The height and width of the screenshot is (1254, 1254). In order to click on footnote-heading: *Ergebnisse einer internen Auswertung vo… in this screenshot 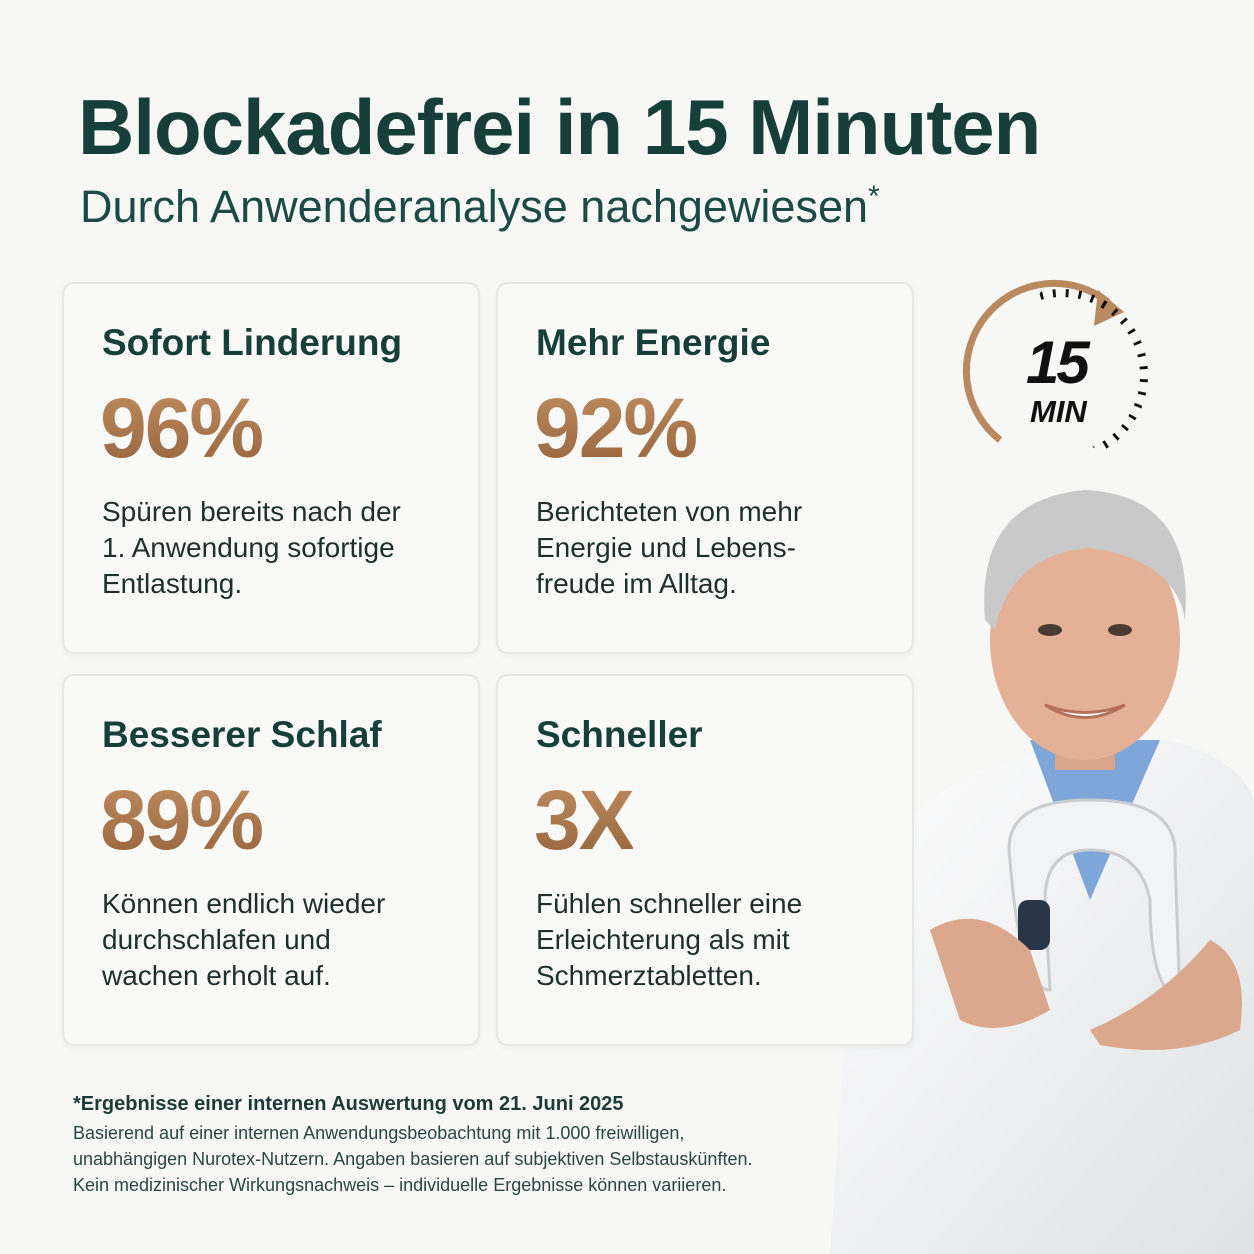, I will do `click(348, 1104)`.